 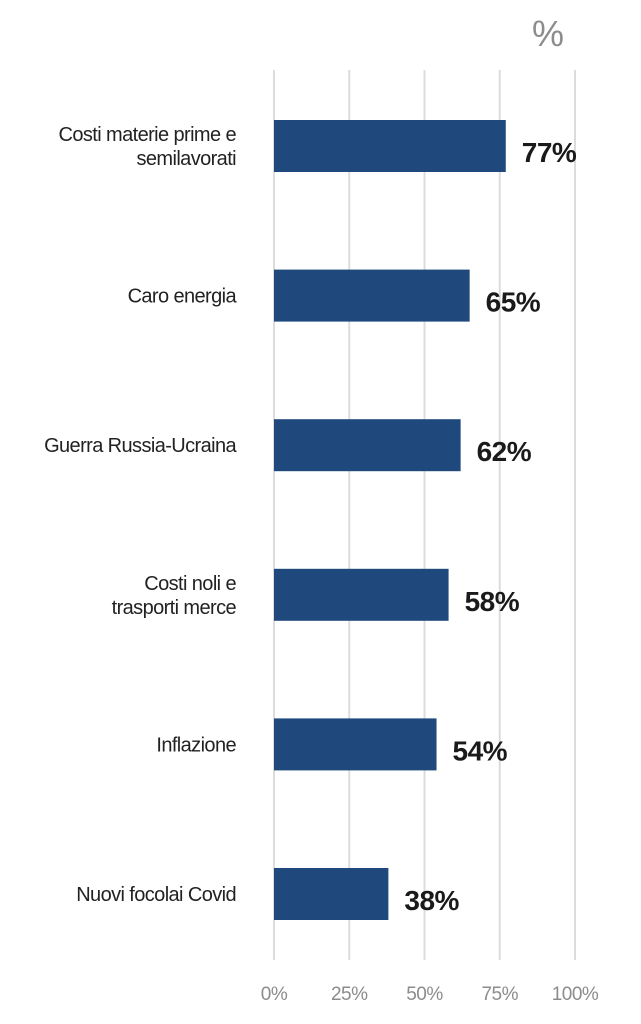 I want to click on value-label: 58%, so click(x=492, y=601).